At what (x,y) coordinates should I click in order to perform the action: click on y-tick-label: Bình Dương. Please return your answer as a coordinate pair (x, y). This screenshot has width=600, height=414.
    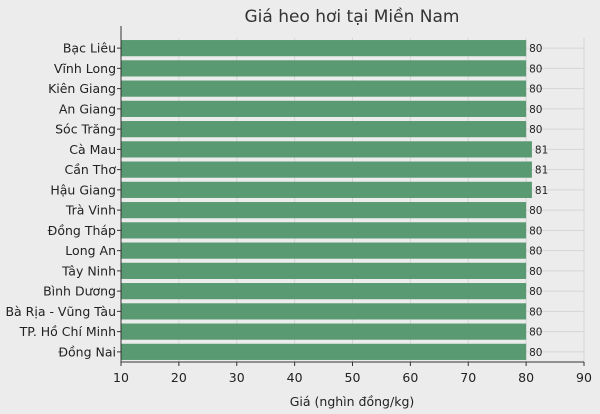
    Looking at the image, I should click on (79, 291).